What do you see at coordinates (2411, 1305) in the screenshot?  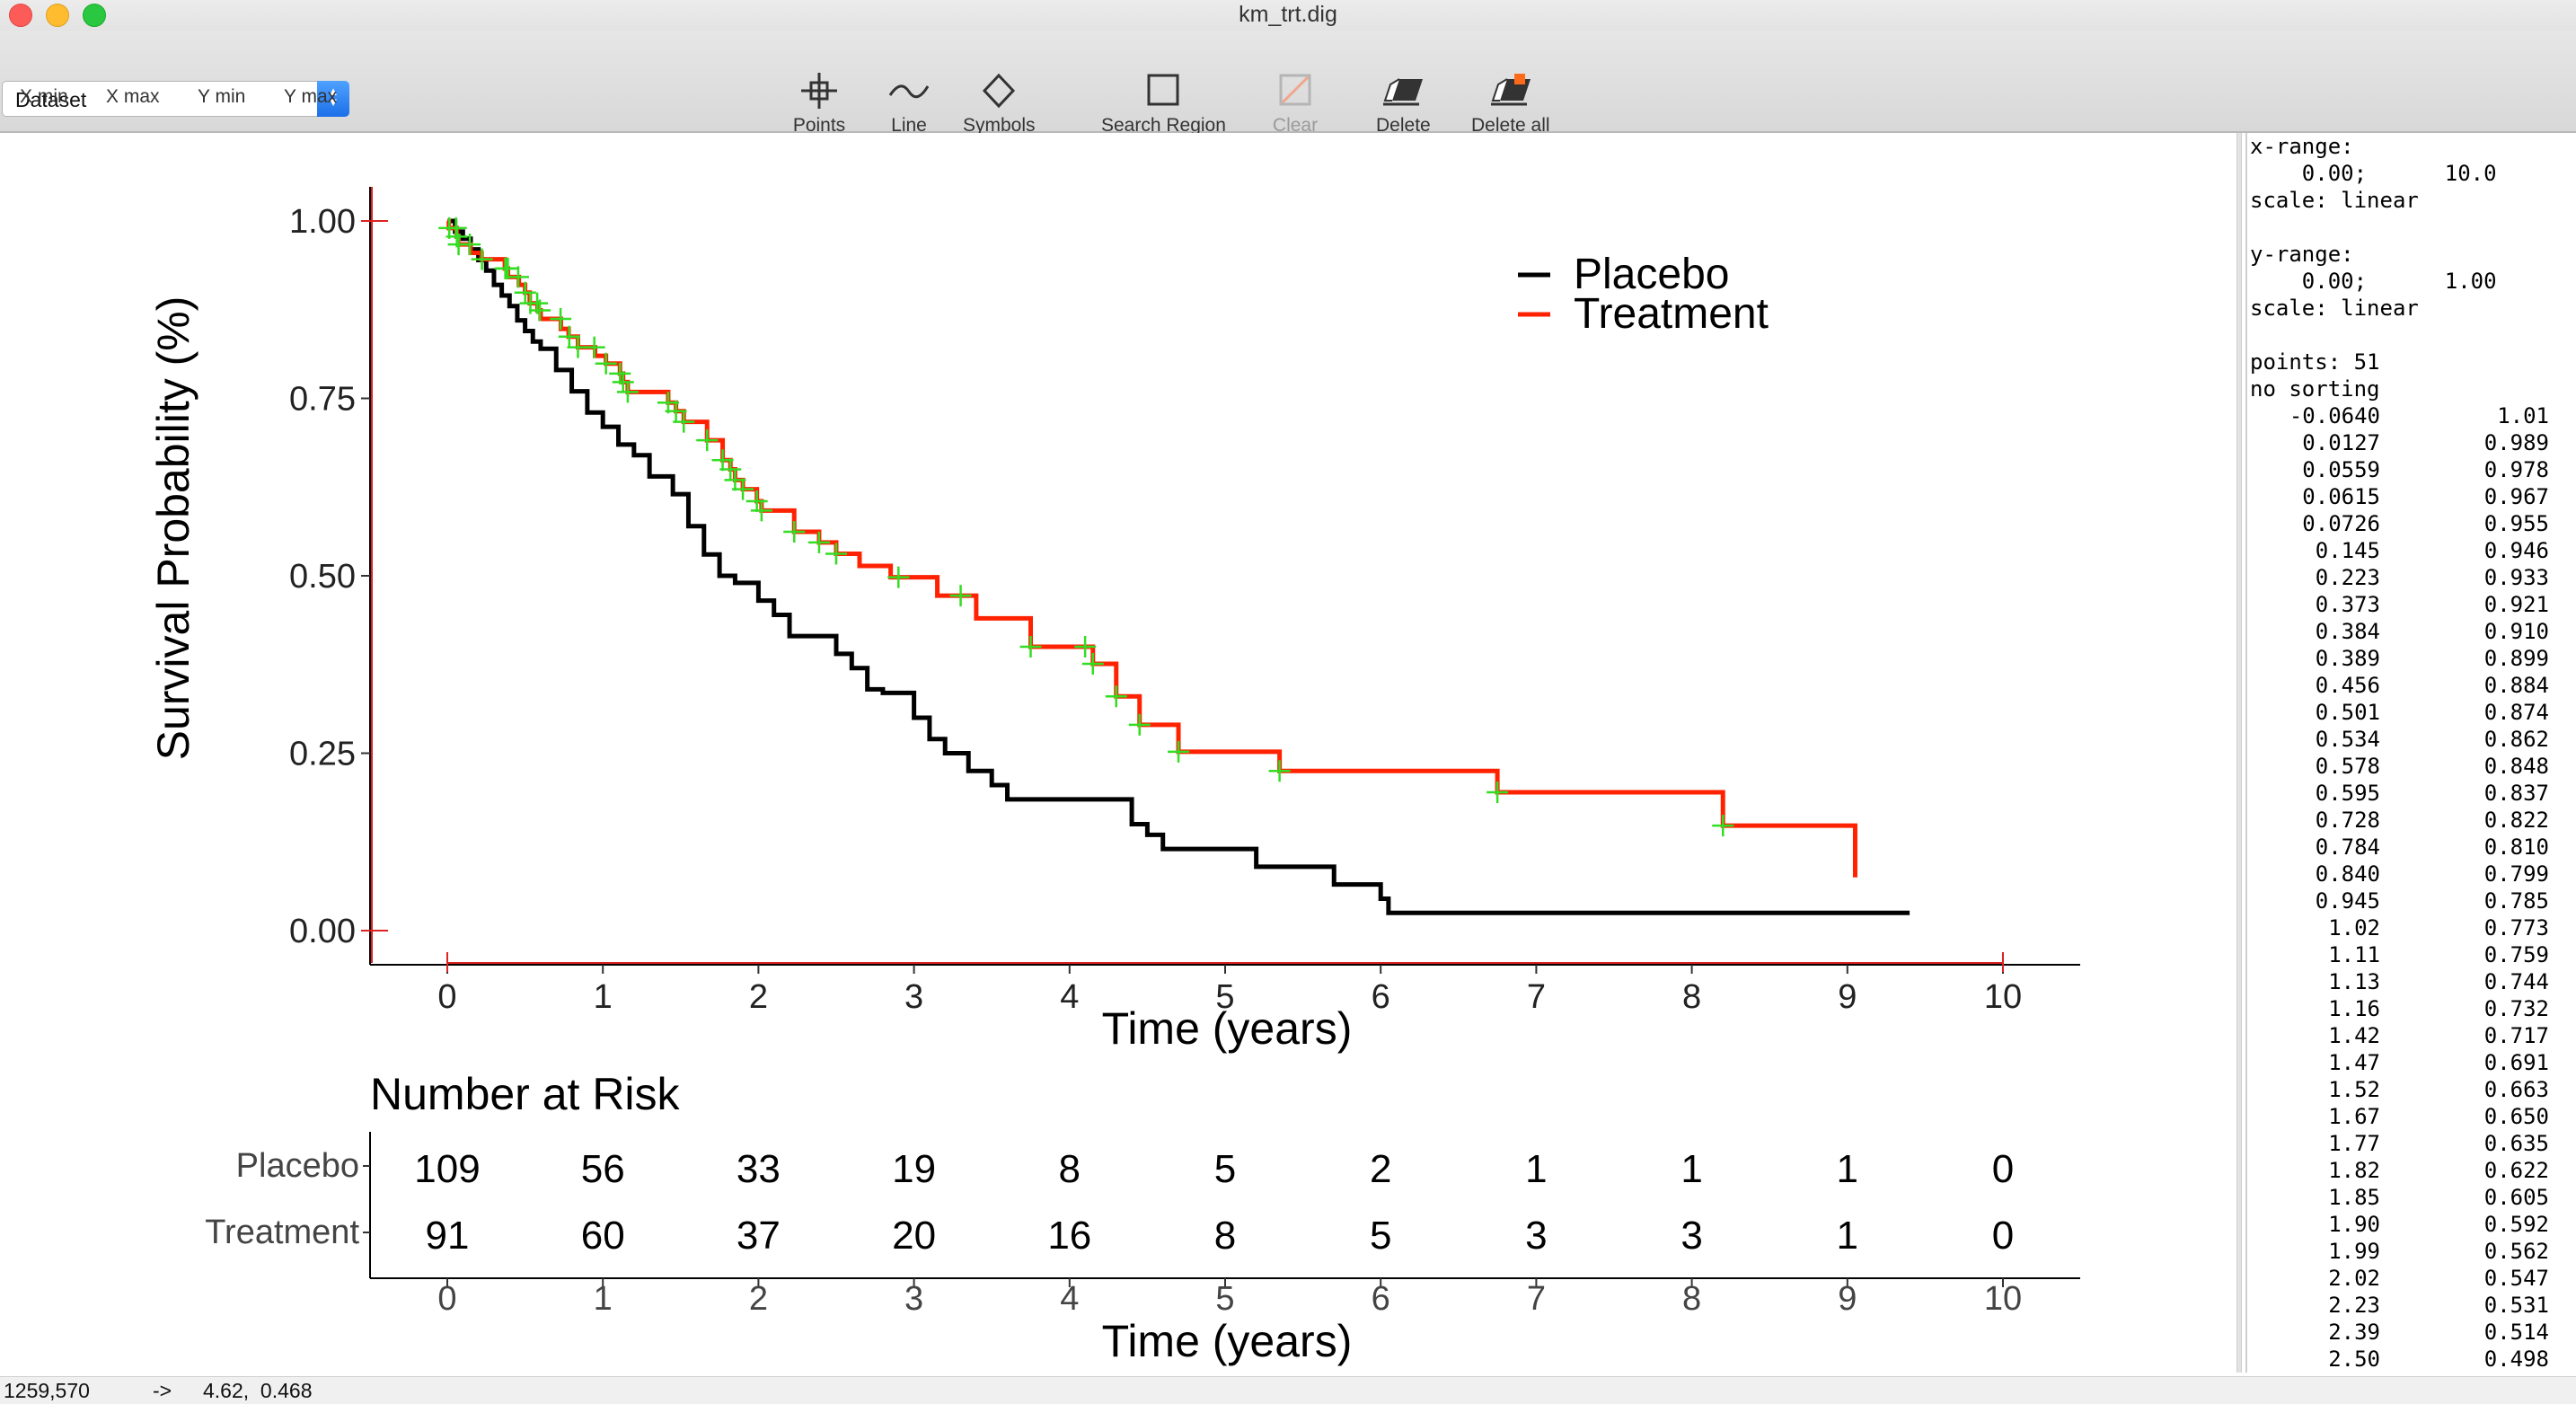 I see `point-row: 2.23 0.531` at bounding box center [2411, 1305].